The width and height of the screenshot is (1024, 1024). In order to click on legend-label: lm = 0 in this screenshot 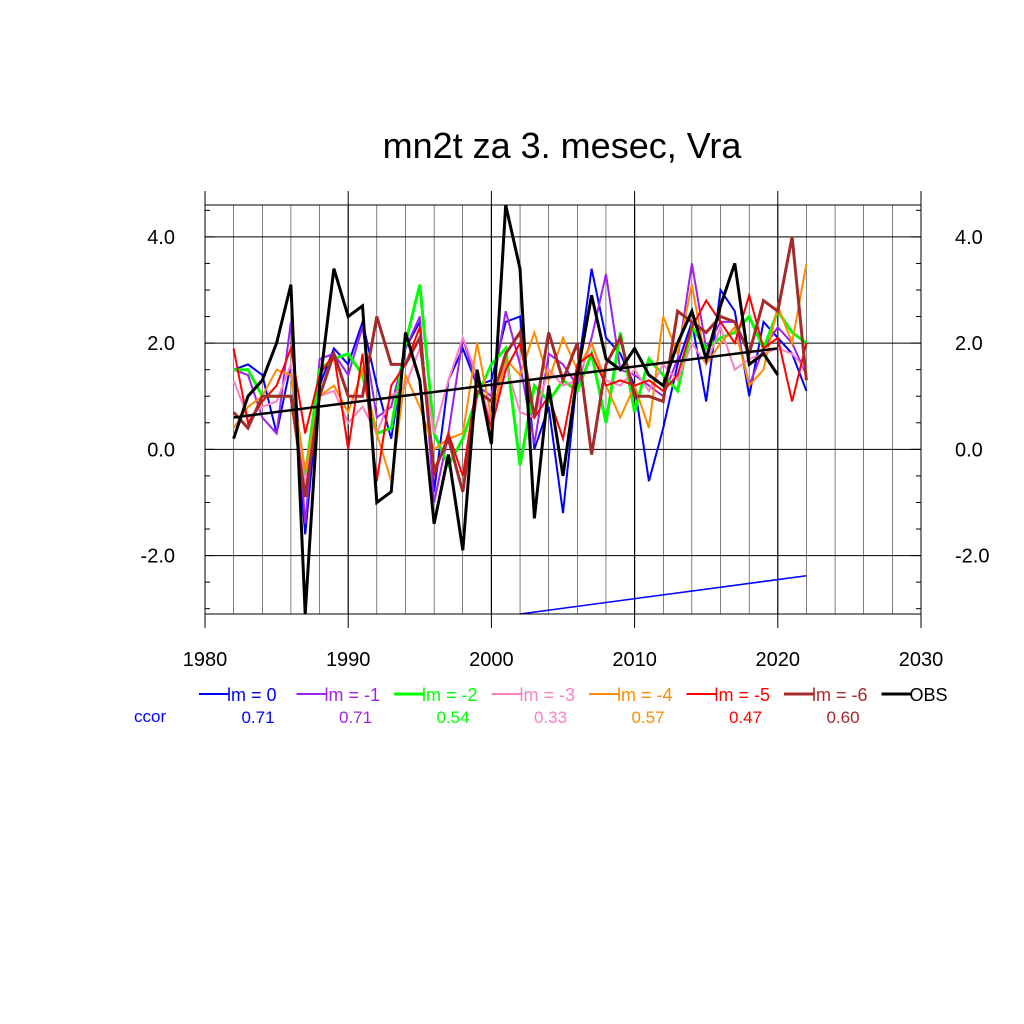, I will do `click(252, 695)`.